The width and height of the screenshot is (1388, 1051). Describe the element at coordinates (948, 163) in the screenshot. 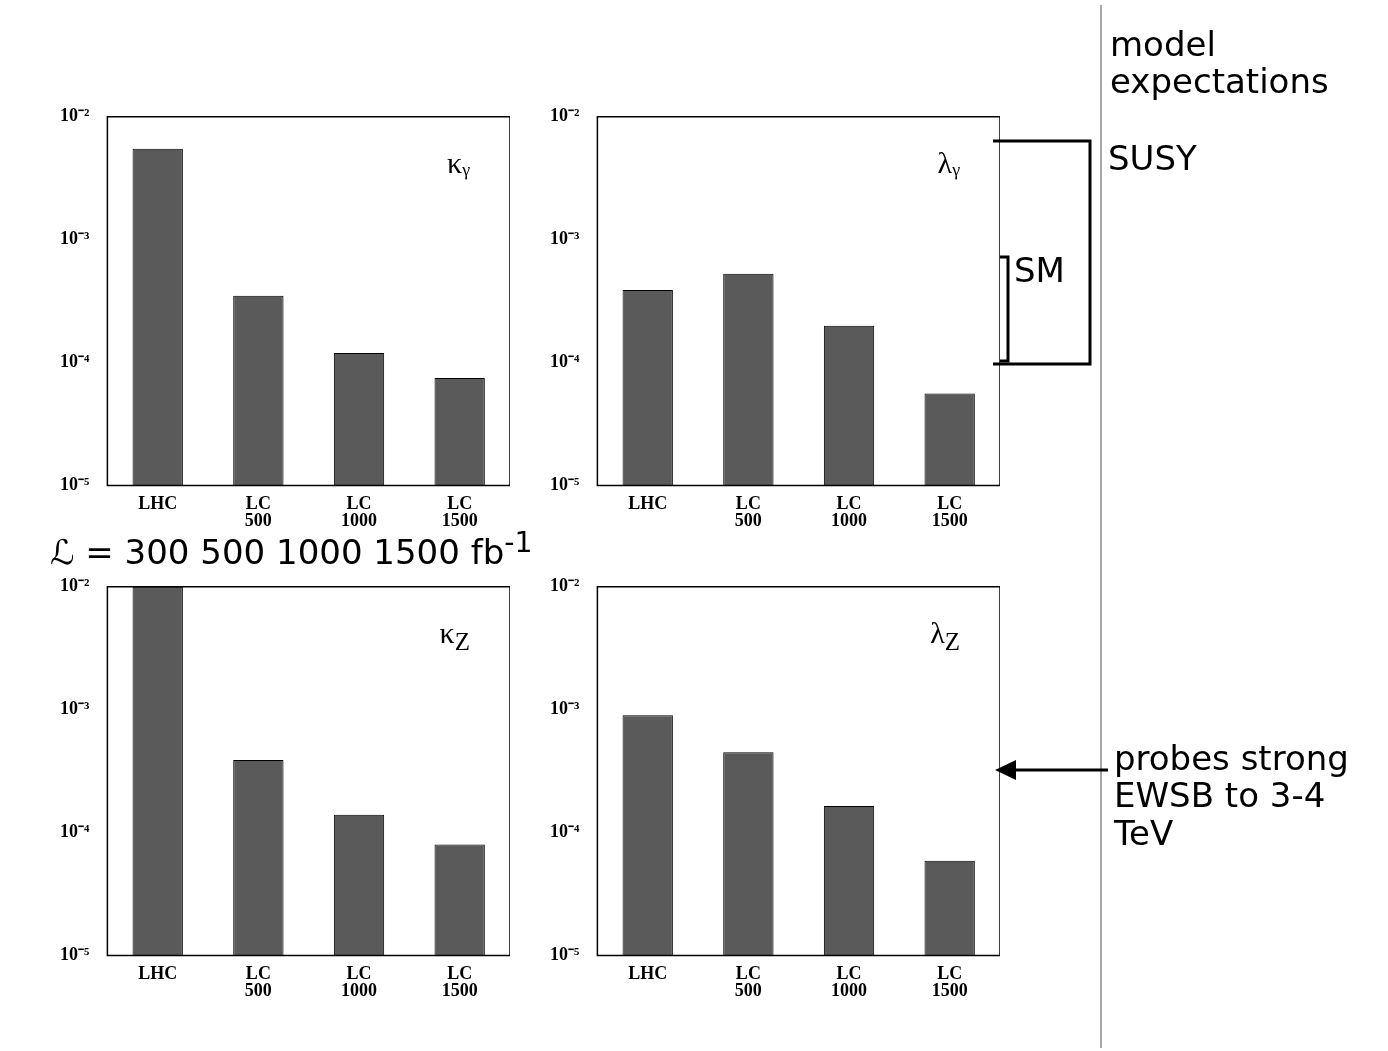

I see `annotation: λᵧ` at that location.